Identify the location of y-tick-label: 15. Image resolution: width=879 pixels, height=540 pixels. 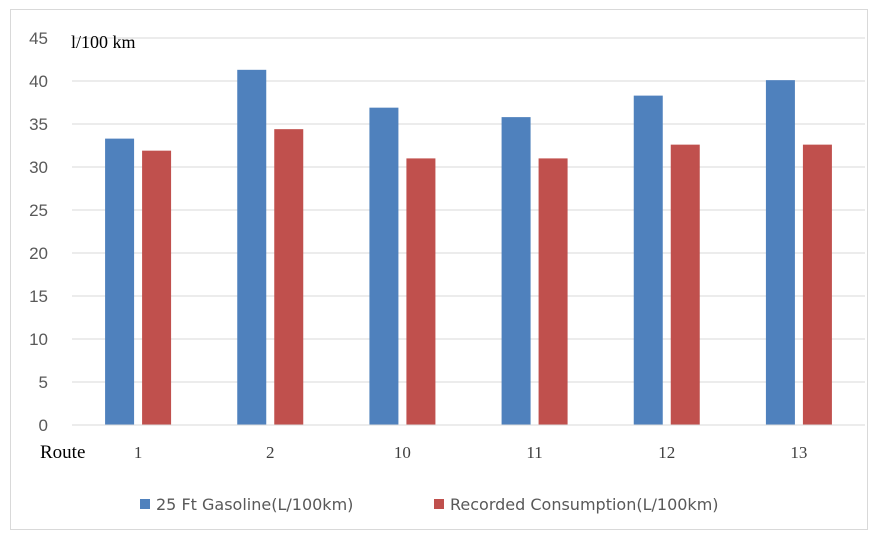
(38, 296).